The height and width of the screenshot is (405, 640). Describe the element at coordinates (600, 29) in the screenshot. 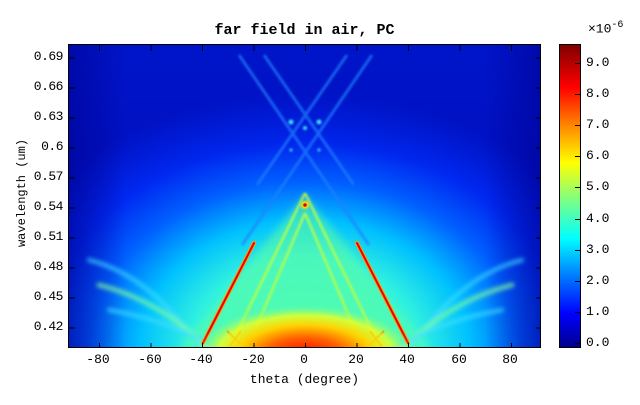

I see `colorbar-exponent-base: ×10` at that location.